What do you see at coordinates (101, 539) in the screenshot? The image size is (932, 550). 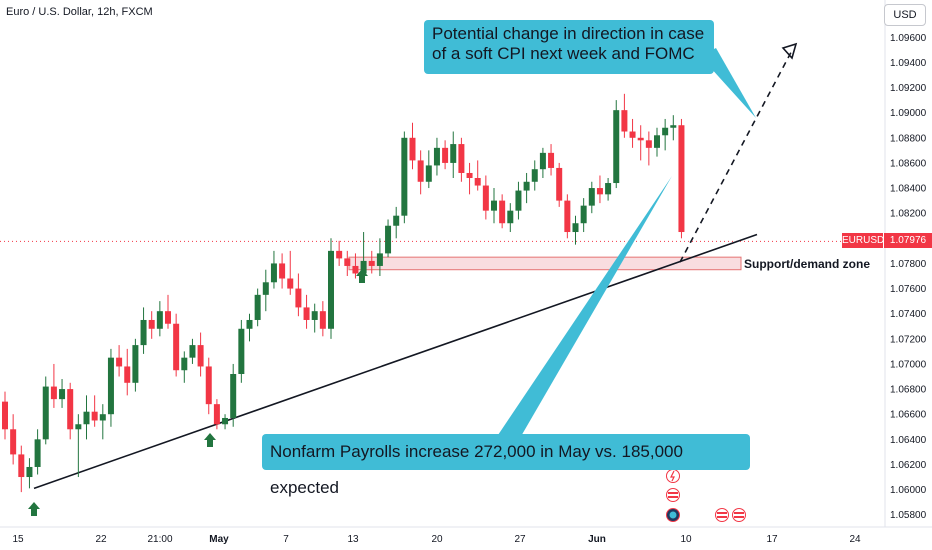 I see `x-tick-label: 22` at bounding box center [101, 539].